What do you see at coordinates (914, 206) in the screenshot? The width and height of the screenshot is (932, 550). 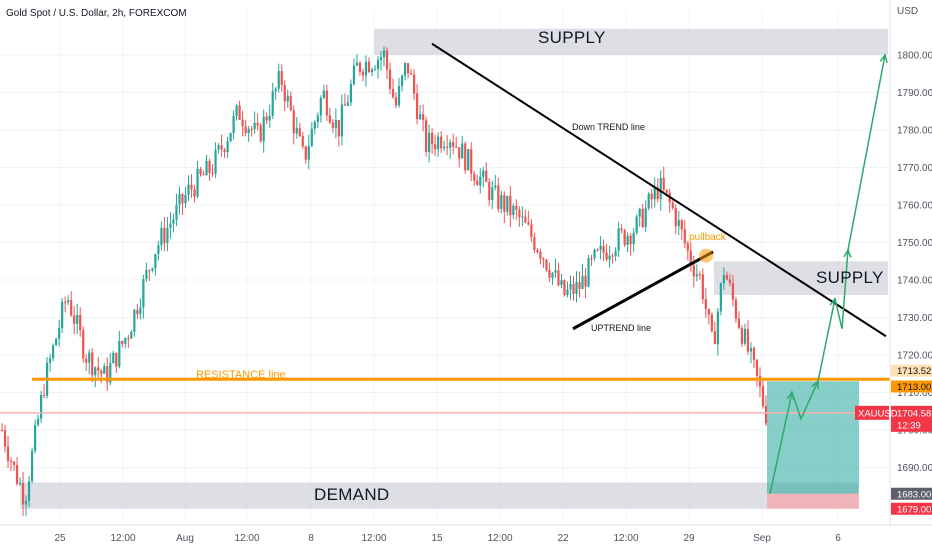 I see `y-tick-label: 1760.00` at bounding box center [914, 206].